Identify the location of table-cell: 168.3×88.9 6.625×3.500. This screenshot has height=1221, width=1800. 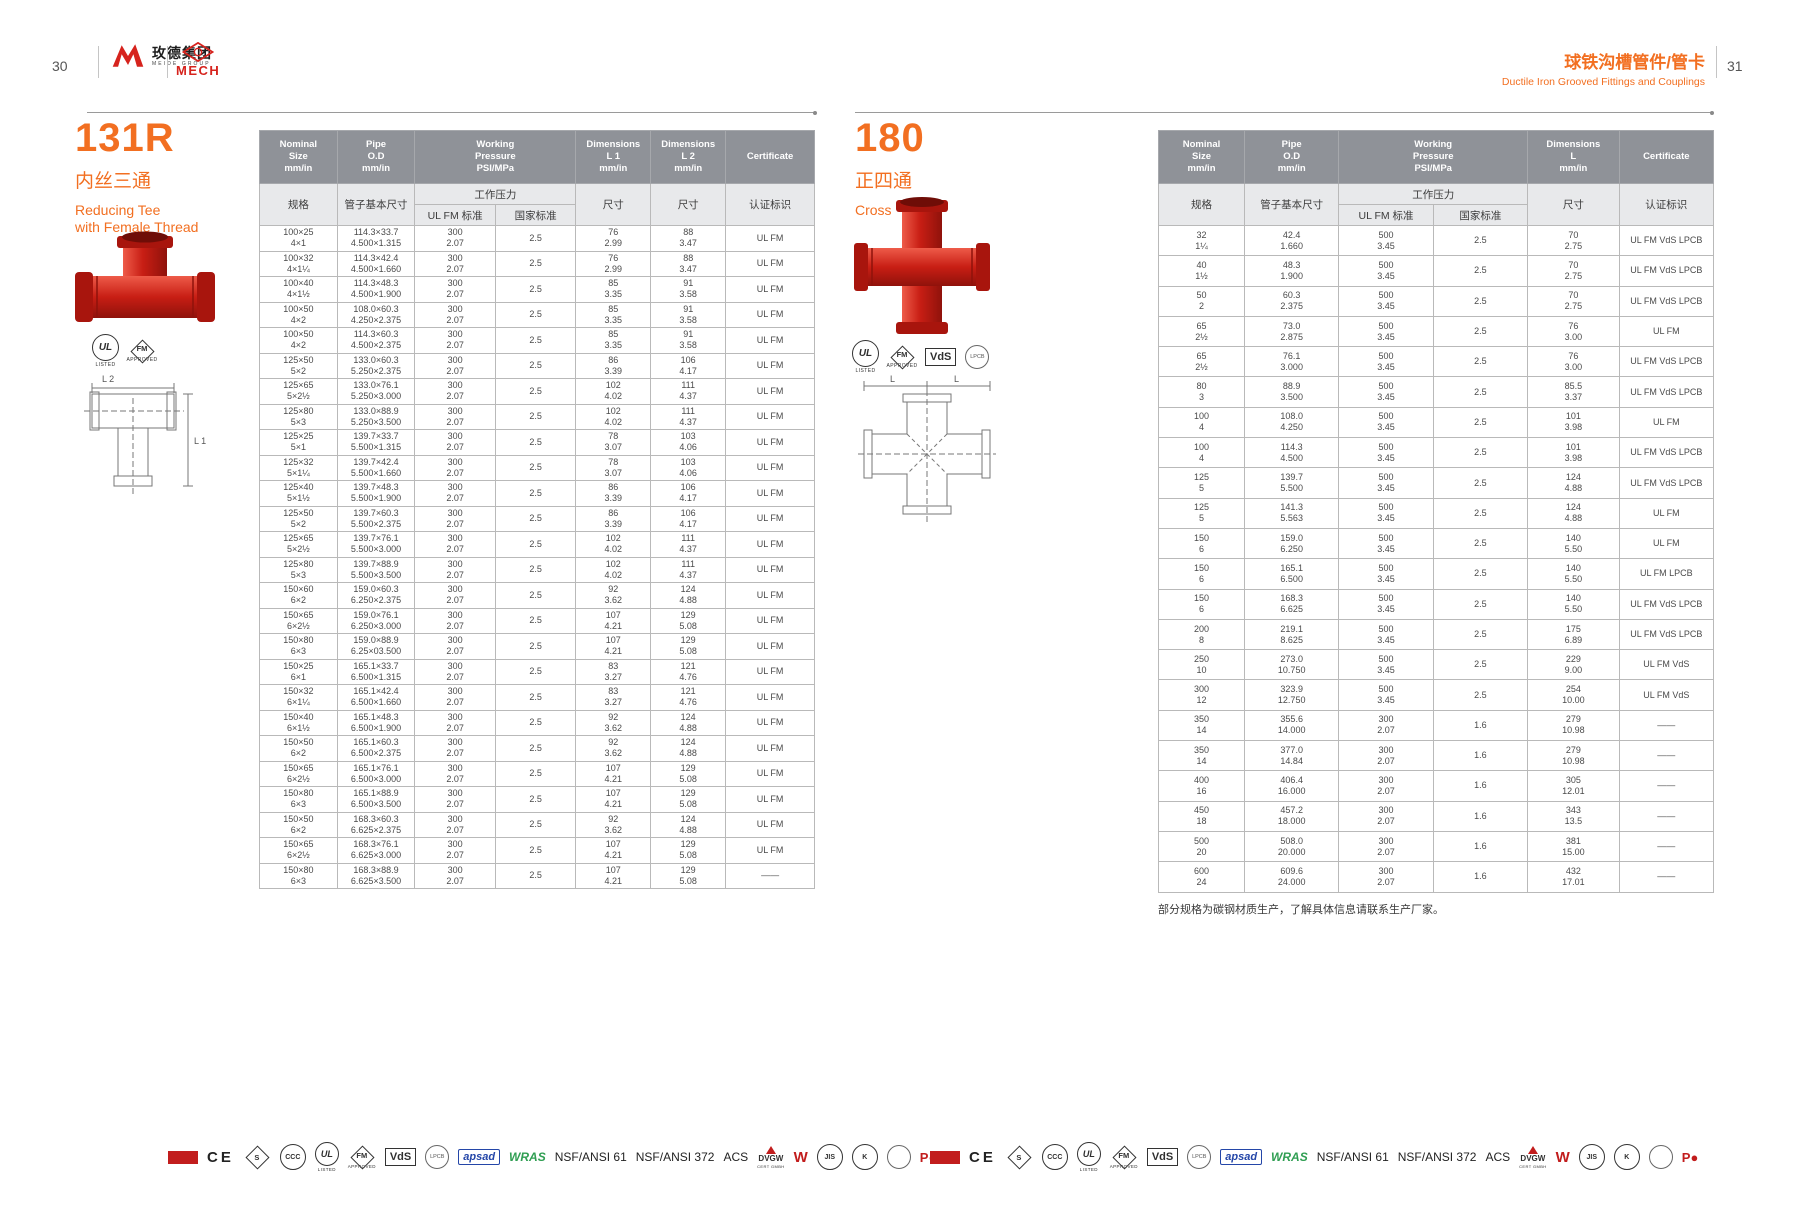
(376, 875).